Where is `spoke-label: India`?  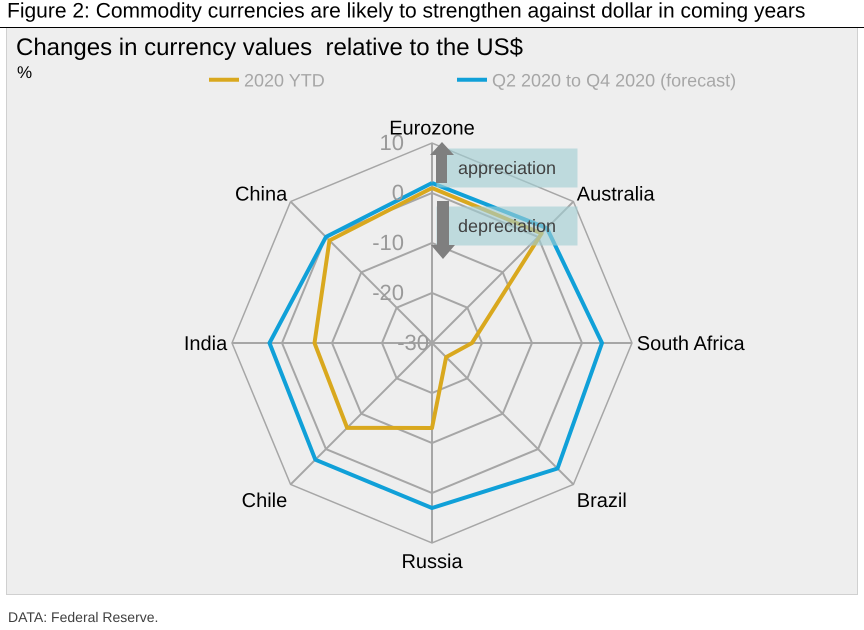 spoke-label: India is located at coordinates (206, 344).